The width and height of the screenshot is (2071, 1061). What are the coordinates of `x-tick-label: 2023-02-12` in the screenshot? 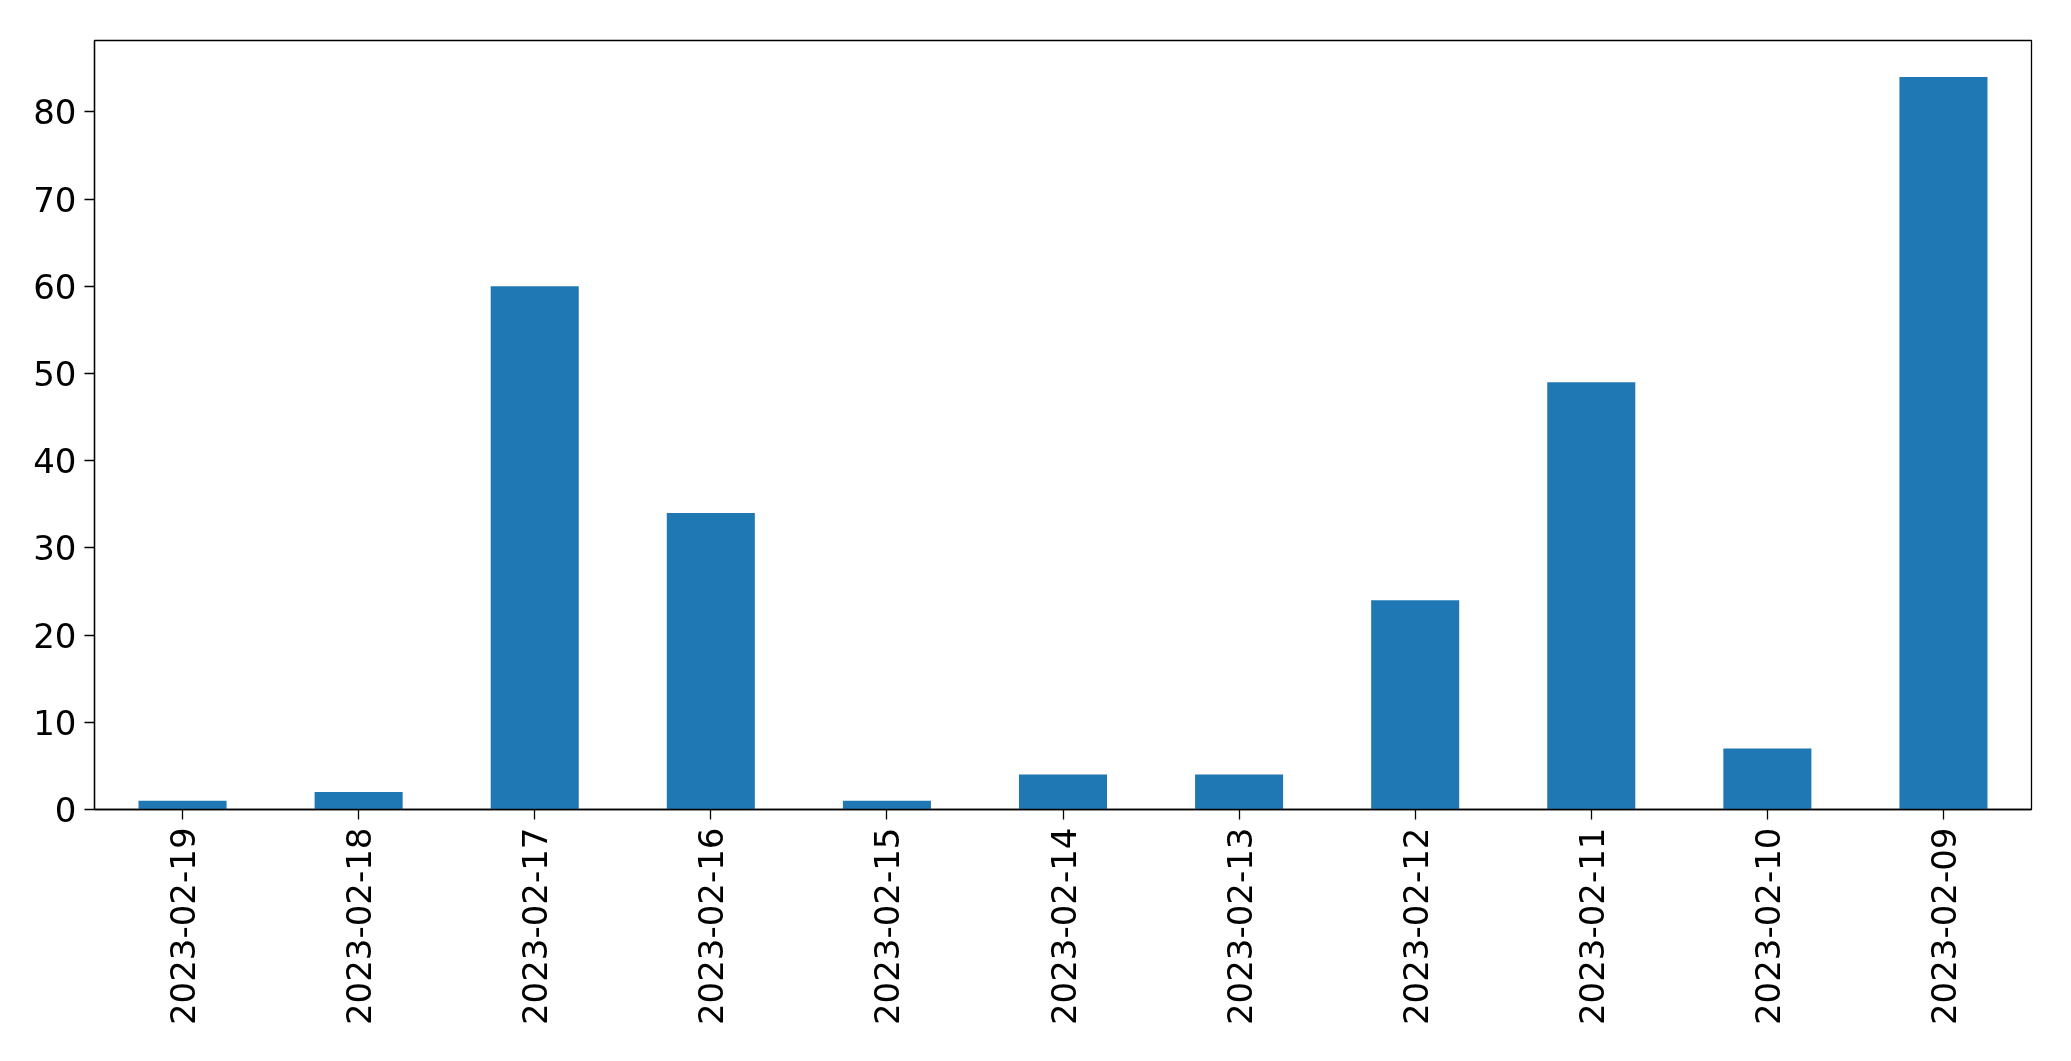 It's located at (1415, 926).